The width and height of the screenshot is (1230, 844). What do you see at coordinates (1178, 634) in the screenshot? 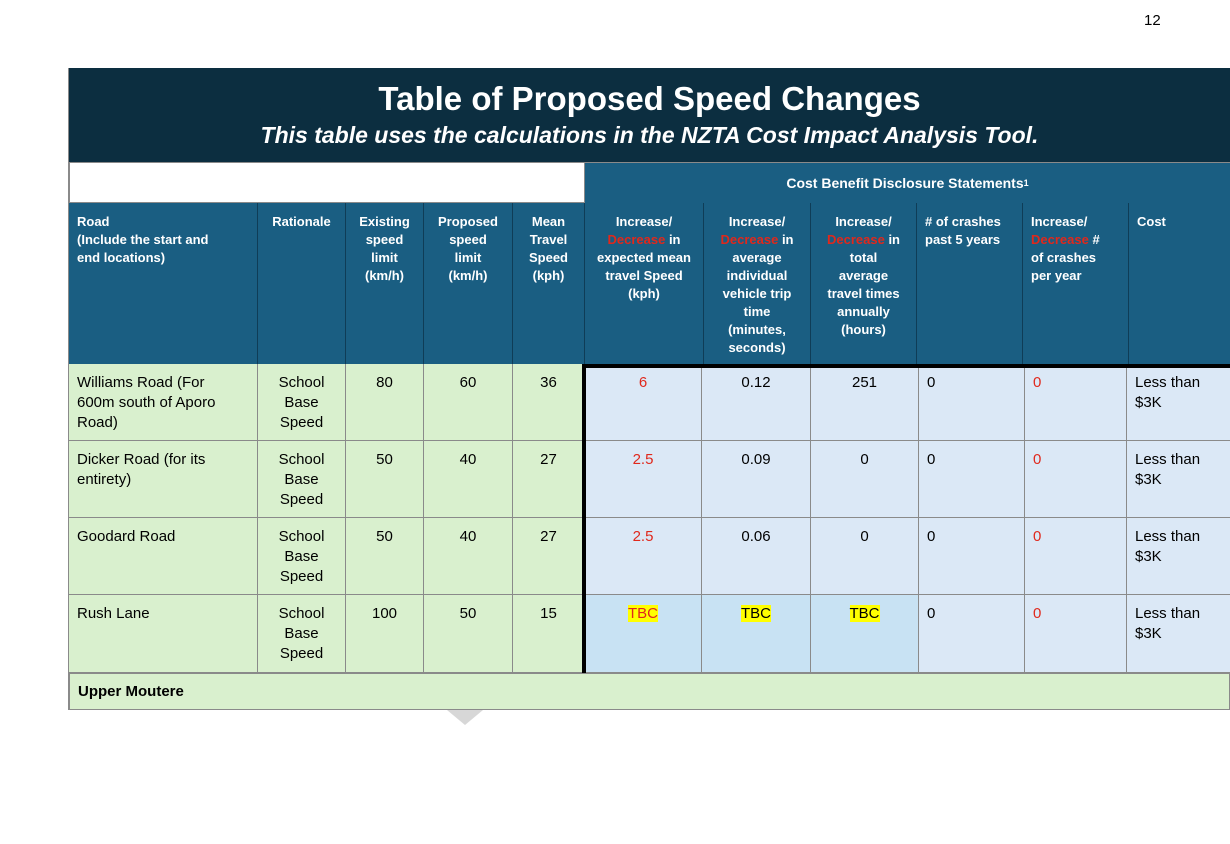
I see `table-row-3-cost: Less than $3K` at bounding box center [1178, 634].